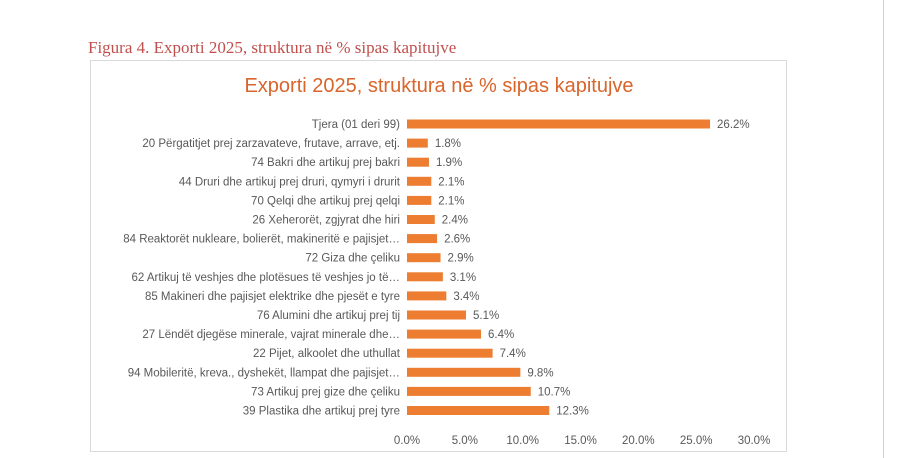 This screenshot has height=458, width=900. Describe the element at coordinates (356, 125) in the screenshot. I see `category-label: Tjera (01 deri 99)` at that location.